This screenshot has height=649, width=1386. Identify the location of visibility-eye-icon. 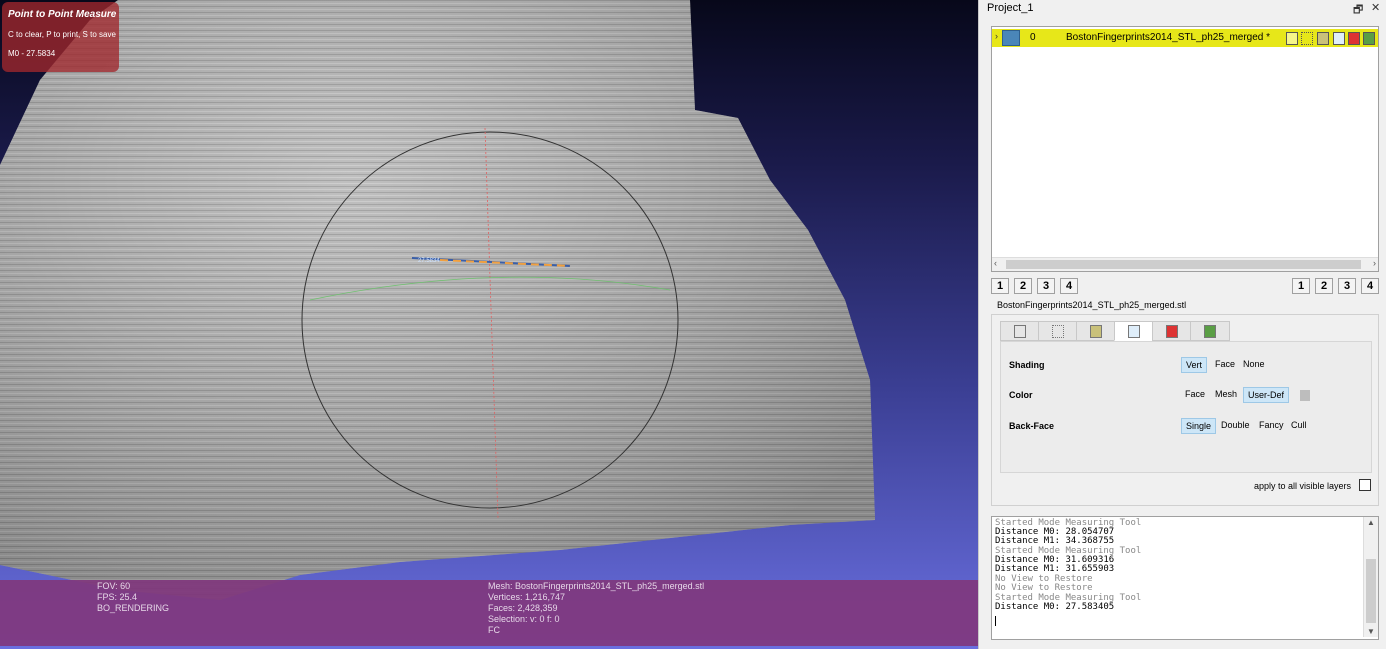
(1011, 38).